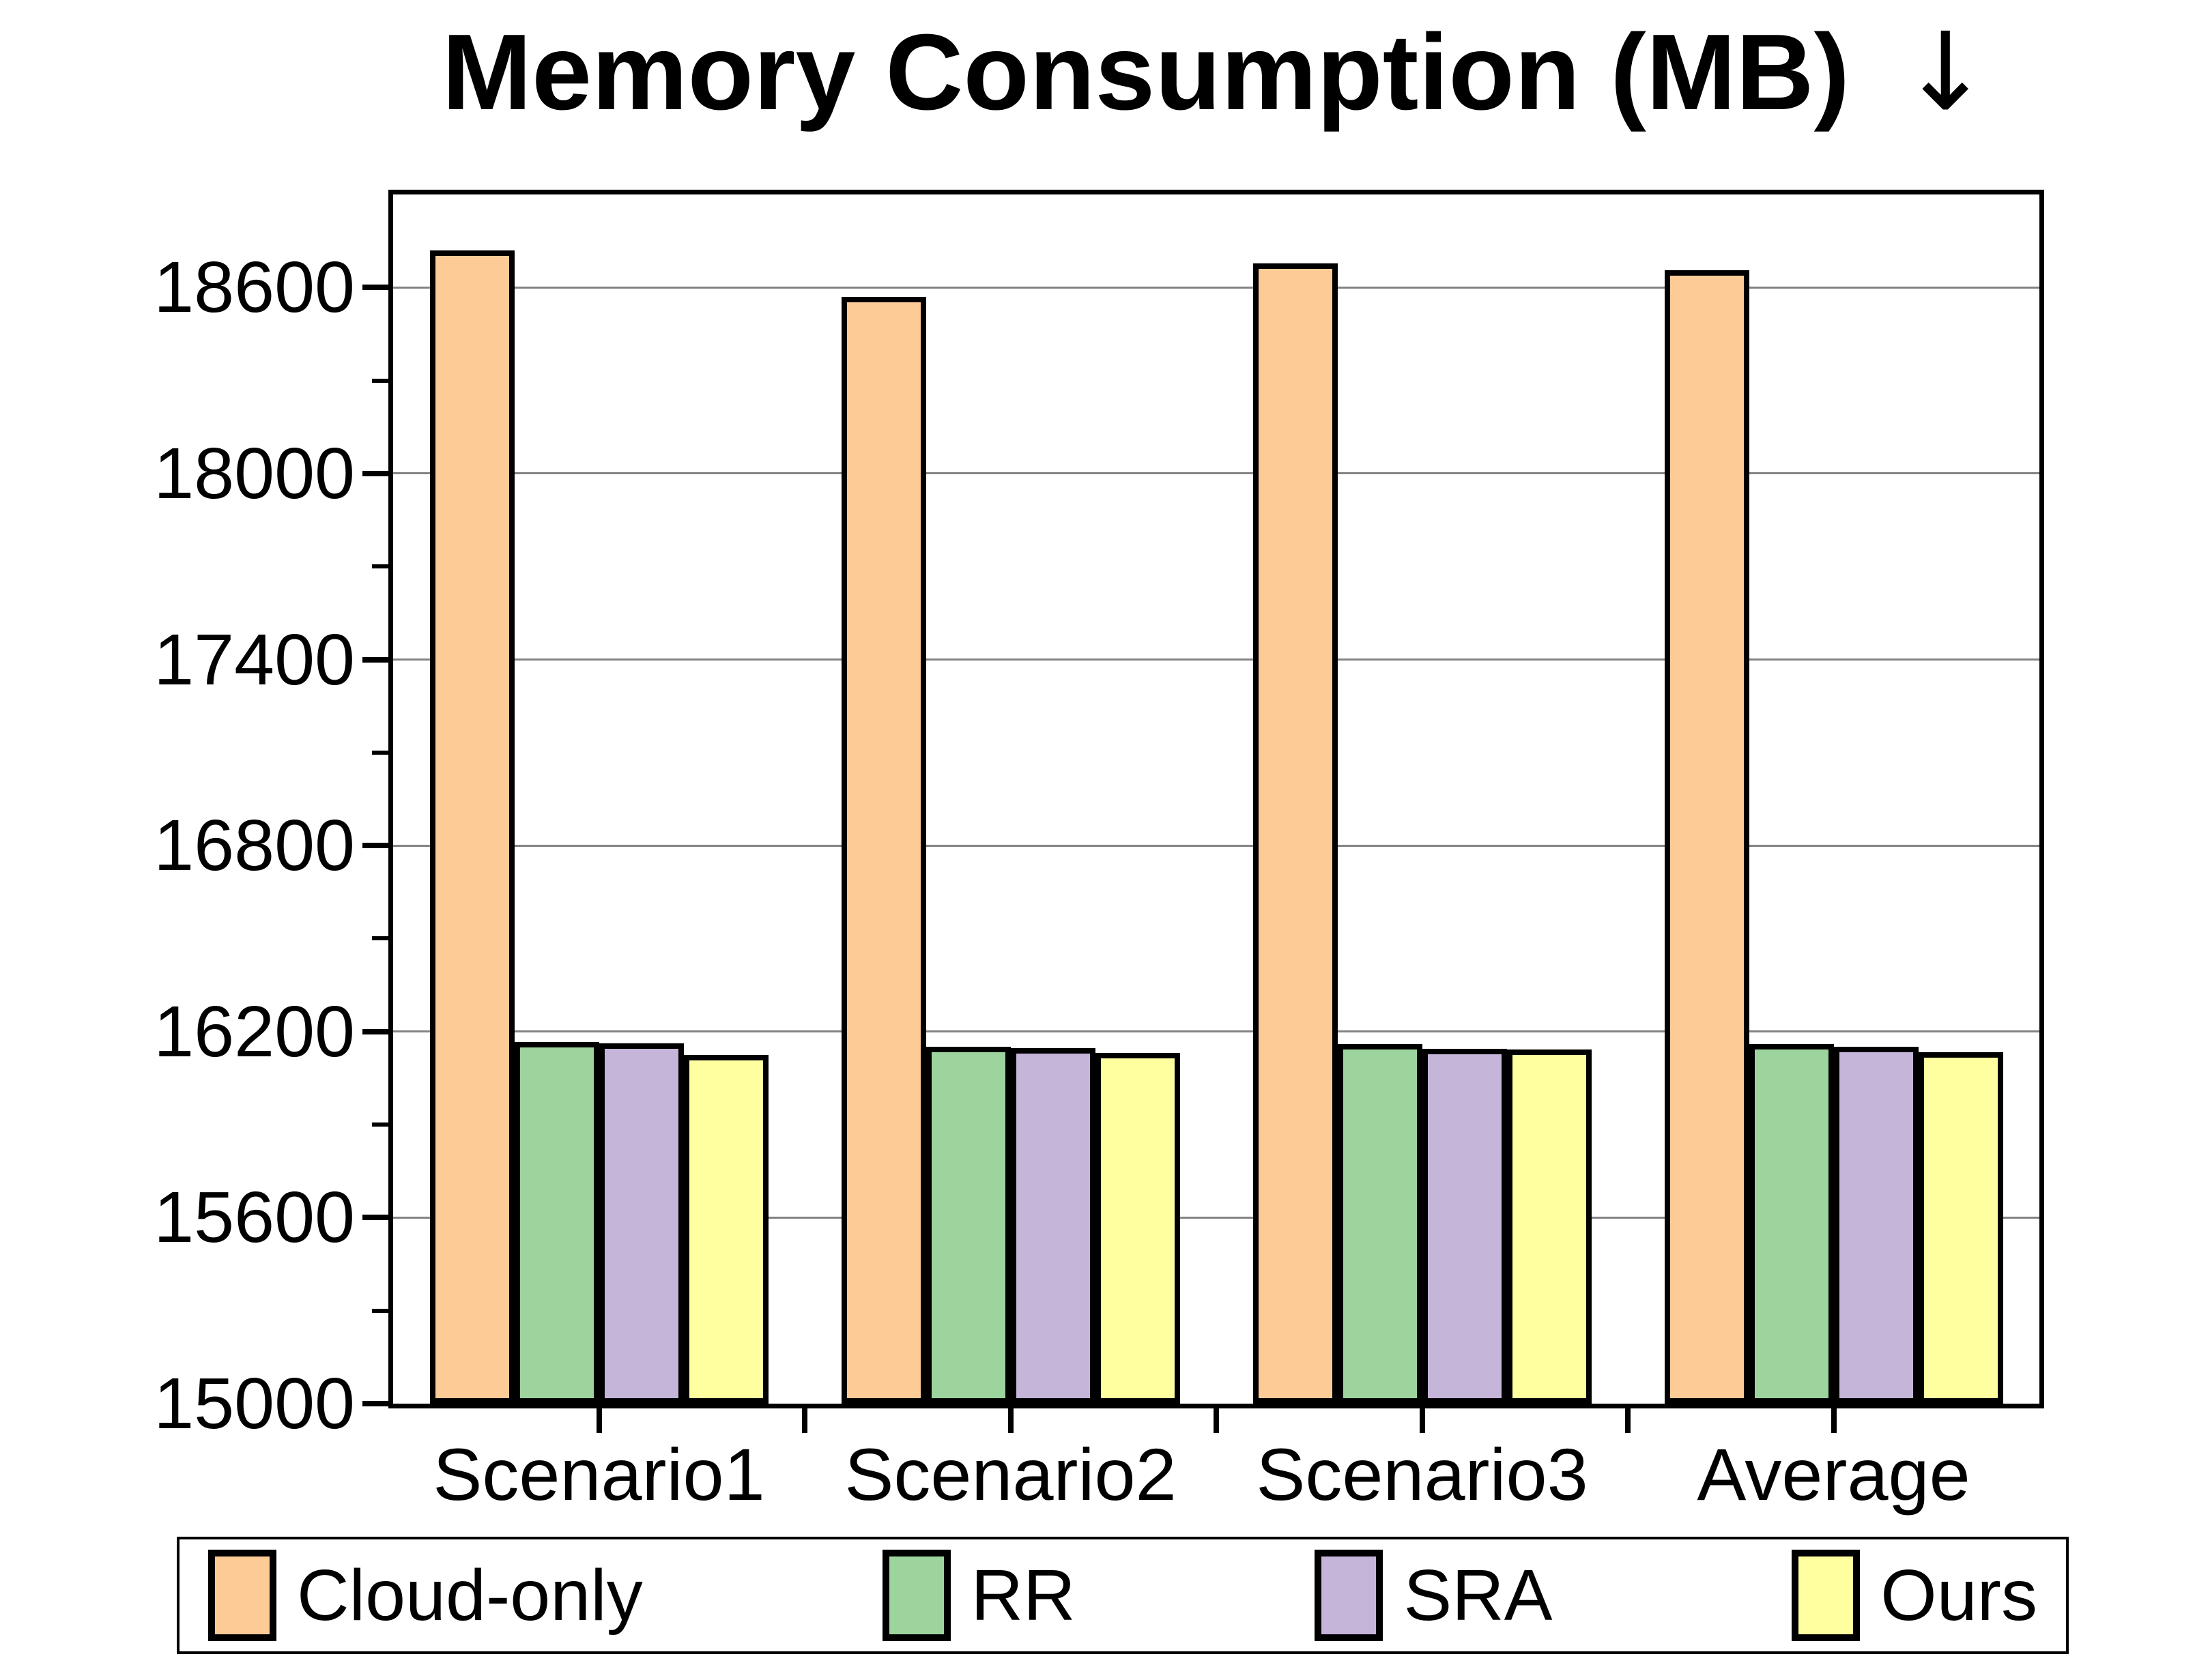 The image size is (2195, 1680). I want to click on x-tick-label: Scenario2, so click(1011, 1474).